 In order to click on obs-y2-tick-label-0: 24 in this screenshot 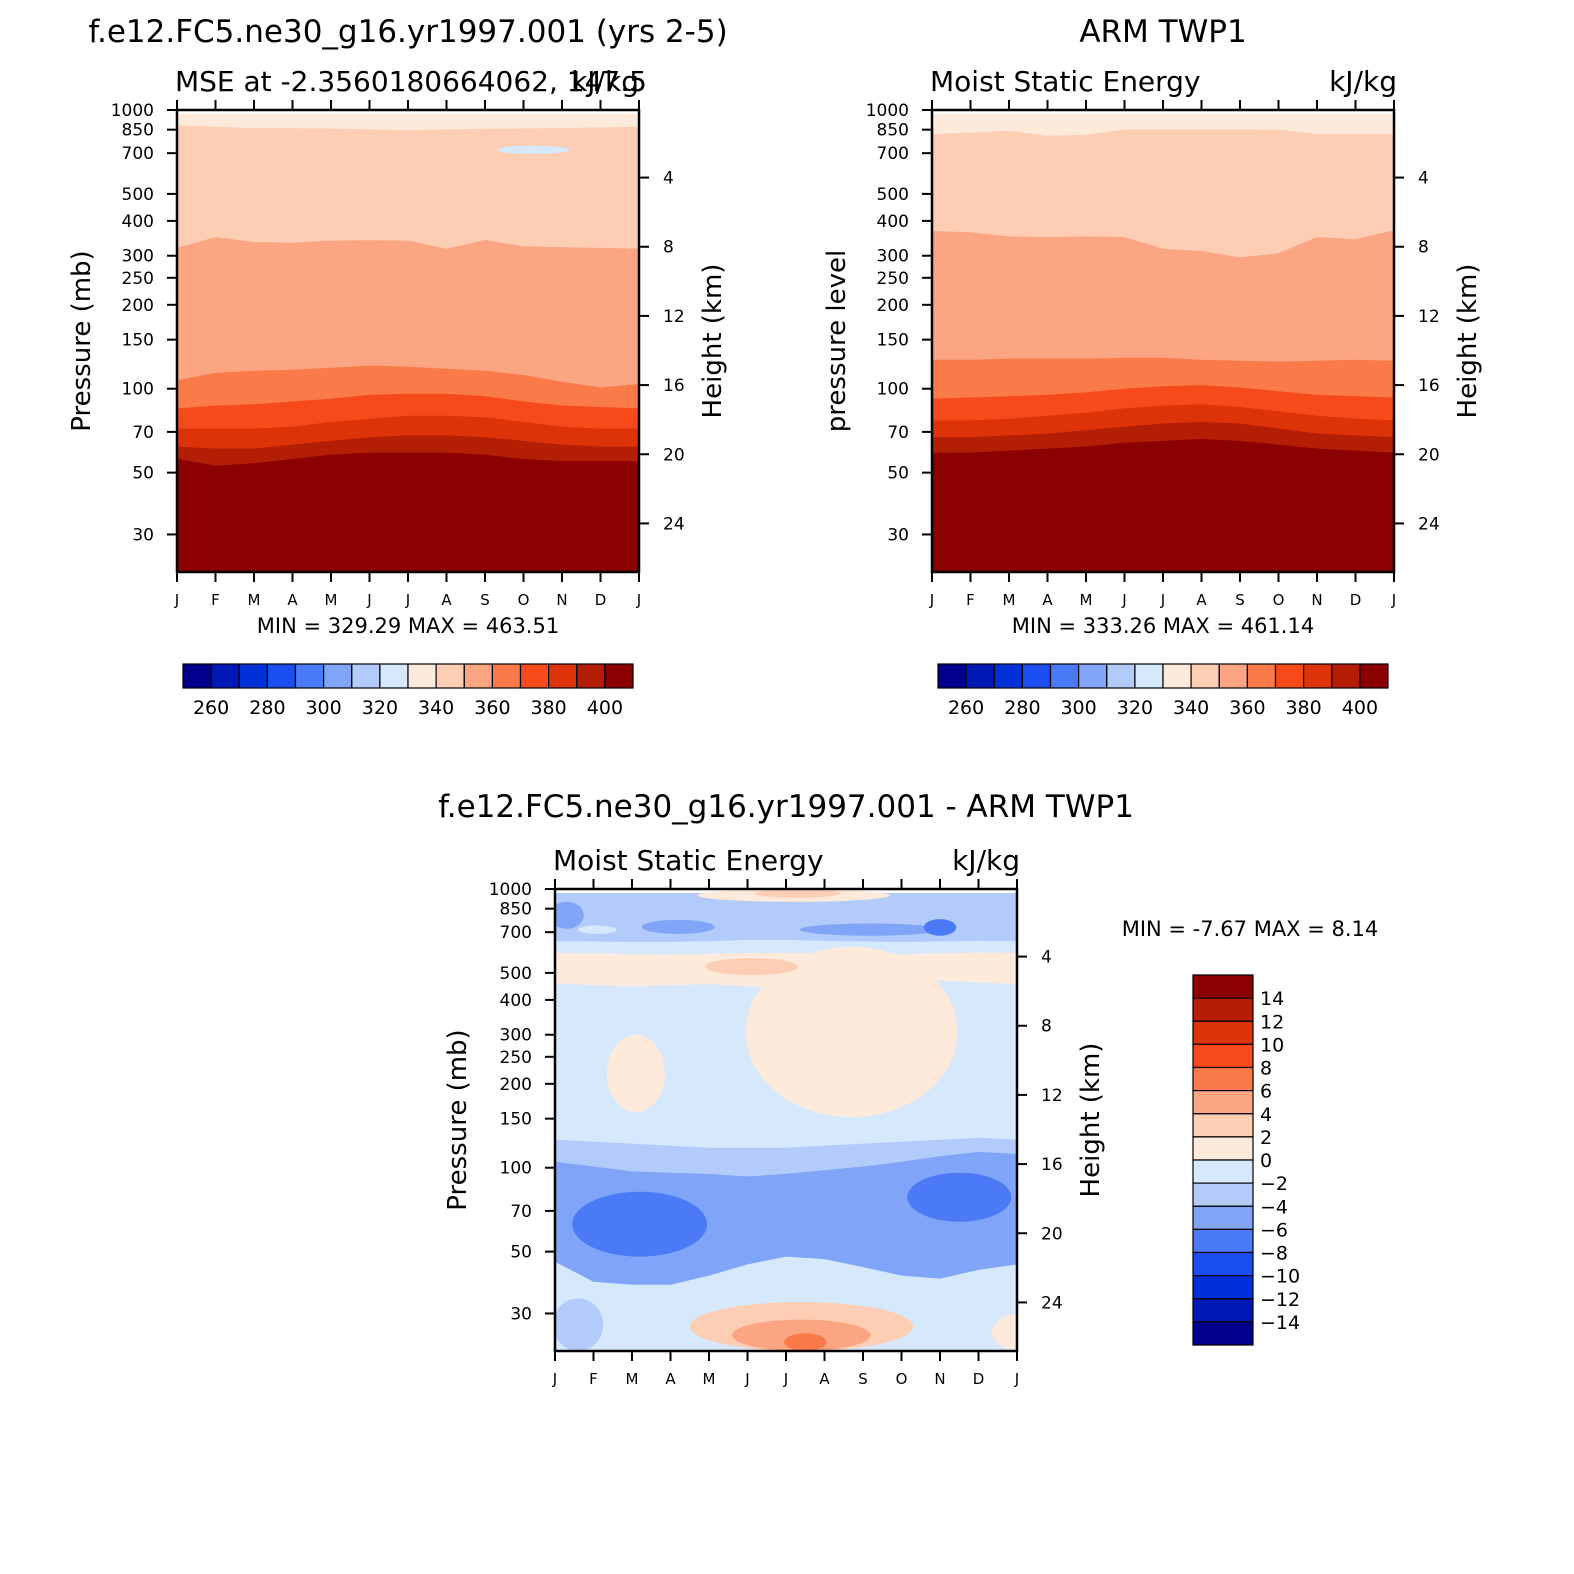, I will do `click(1429, 524)`.